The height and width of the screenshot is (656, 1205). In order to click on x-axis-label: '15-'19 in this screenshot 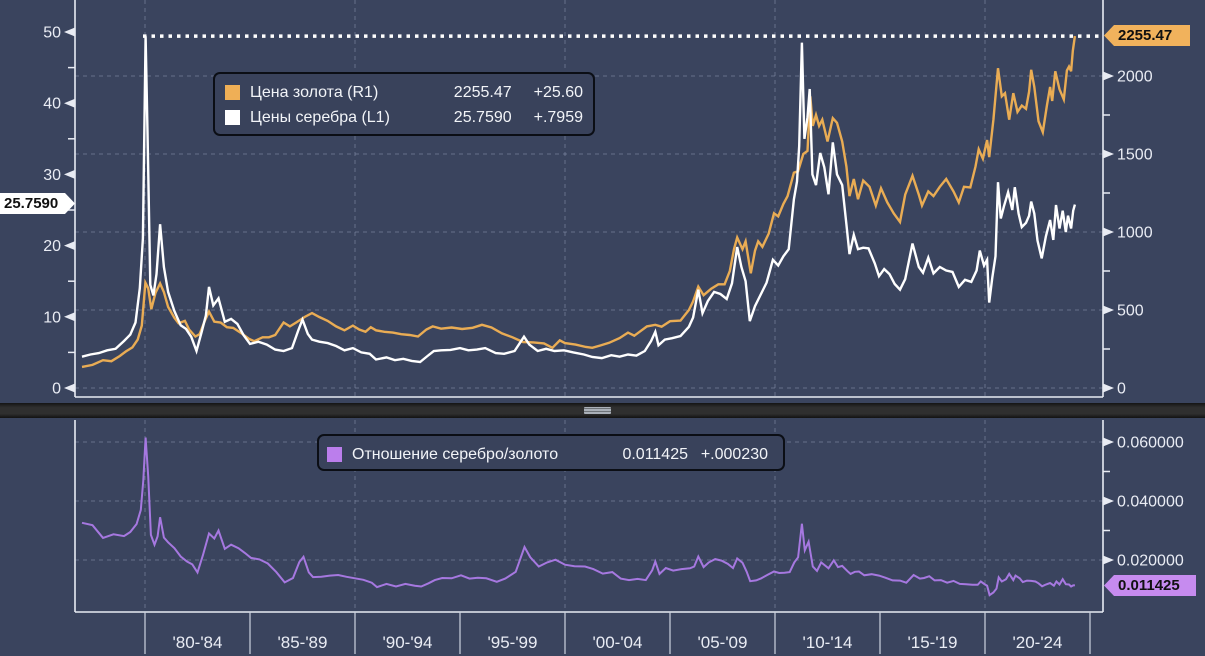, I will do `click(933, 642)`.